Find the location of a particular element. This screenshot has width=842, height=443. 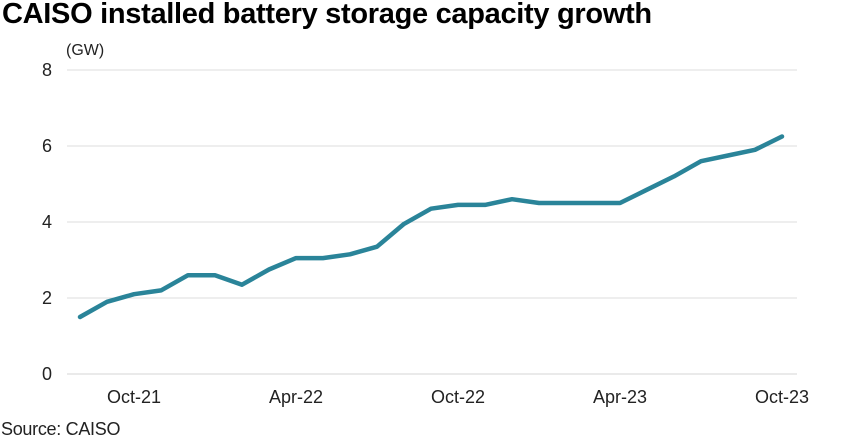

x-tick-label: Apr-22 is located at coordinates (296, 397).